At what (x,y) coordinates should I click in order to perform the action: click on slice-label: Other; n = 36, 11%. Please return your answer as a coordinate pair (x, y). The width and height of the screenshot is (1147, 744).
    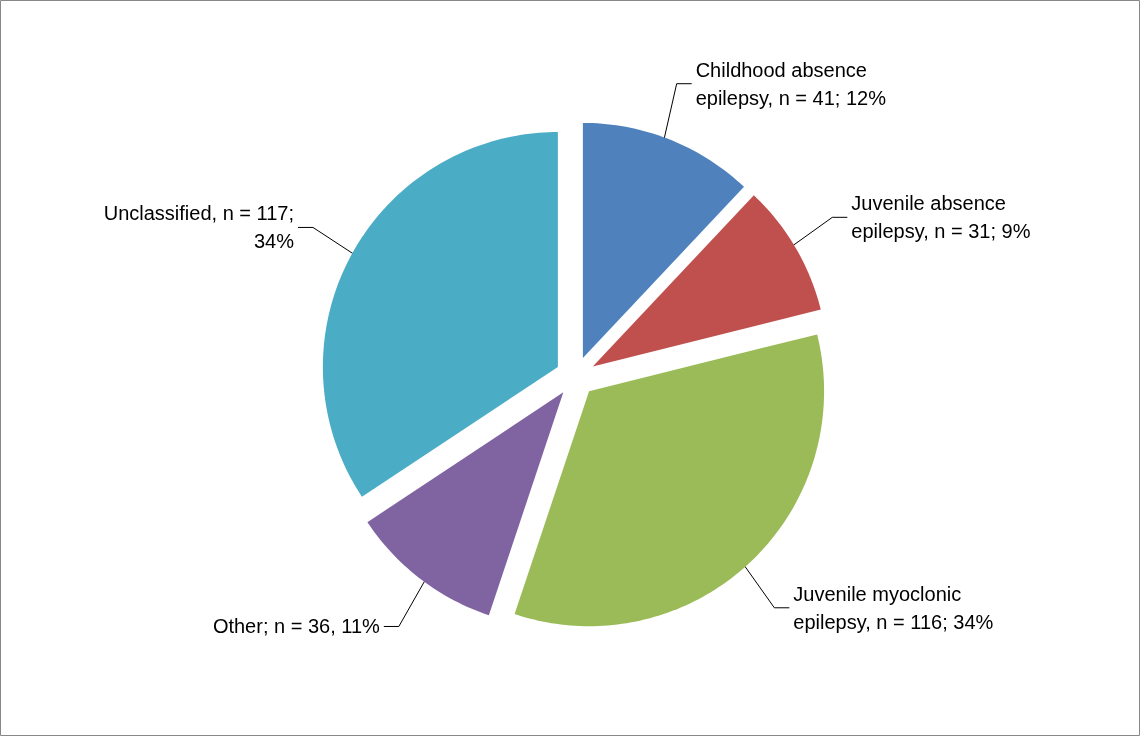
    Looking at the image, I should click on (296, 626).